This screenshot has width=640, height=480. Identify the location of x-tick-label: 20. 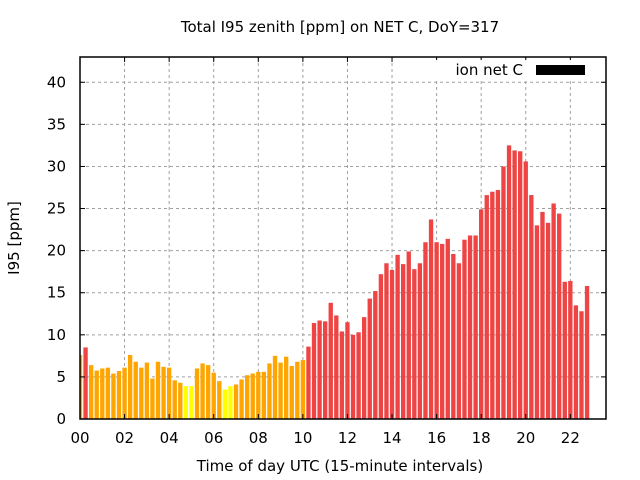
(525, 438).